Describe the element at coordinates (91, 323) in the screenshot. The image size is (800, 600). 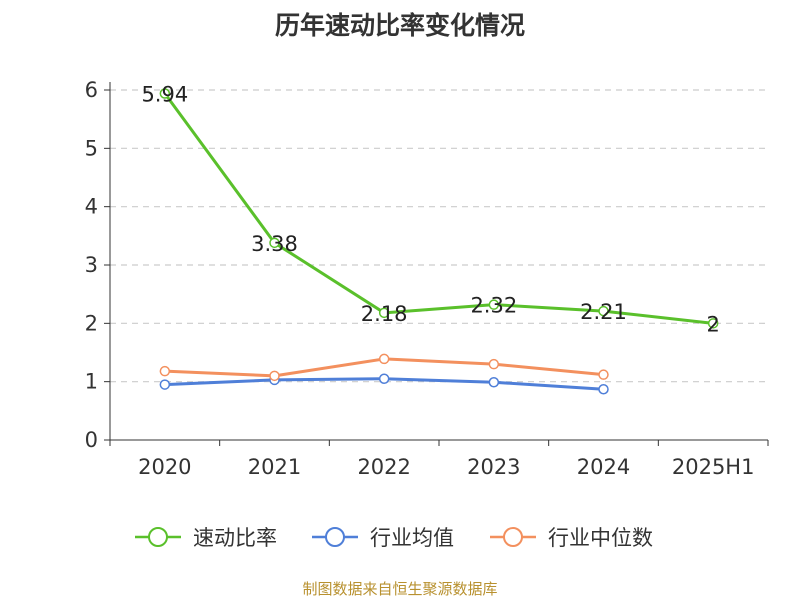
I see `y-tick-label: 2` at that location.